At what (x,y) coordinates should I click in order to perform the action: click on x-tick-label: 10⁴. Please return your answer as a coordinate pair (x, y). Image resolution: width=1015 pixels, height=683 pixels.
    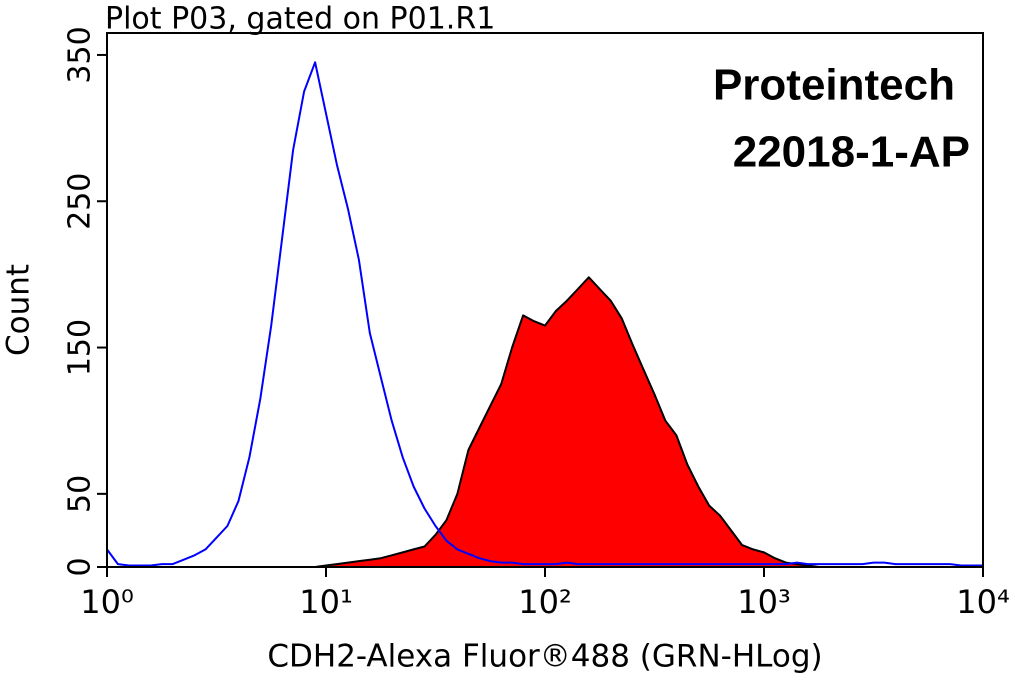
    Looking at the image, I should click on (983, 602).